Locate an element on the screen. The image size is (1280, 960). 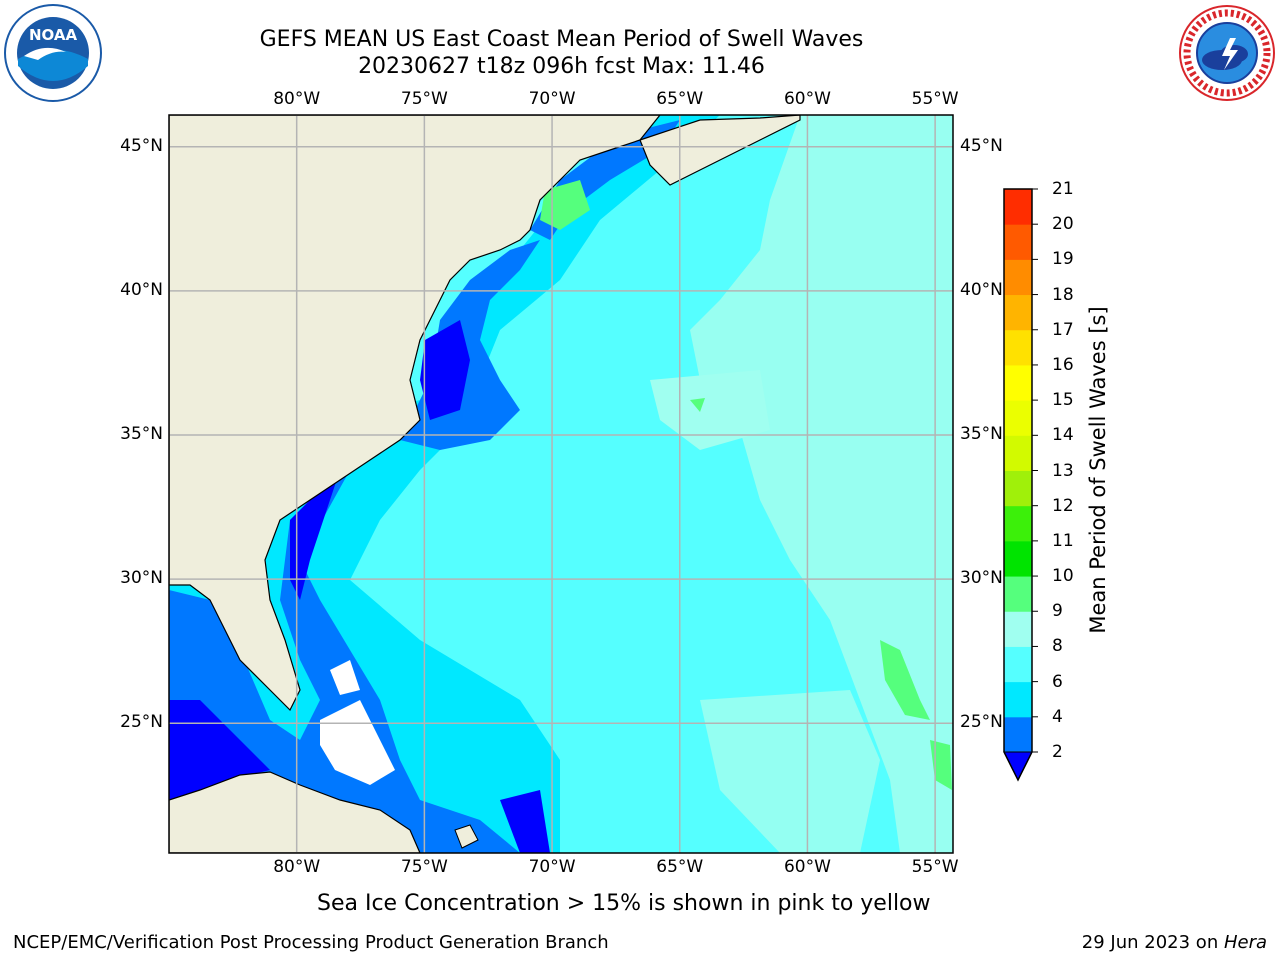
colorbar-frame is located at coordinates (1018, 485).